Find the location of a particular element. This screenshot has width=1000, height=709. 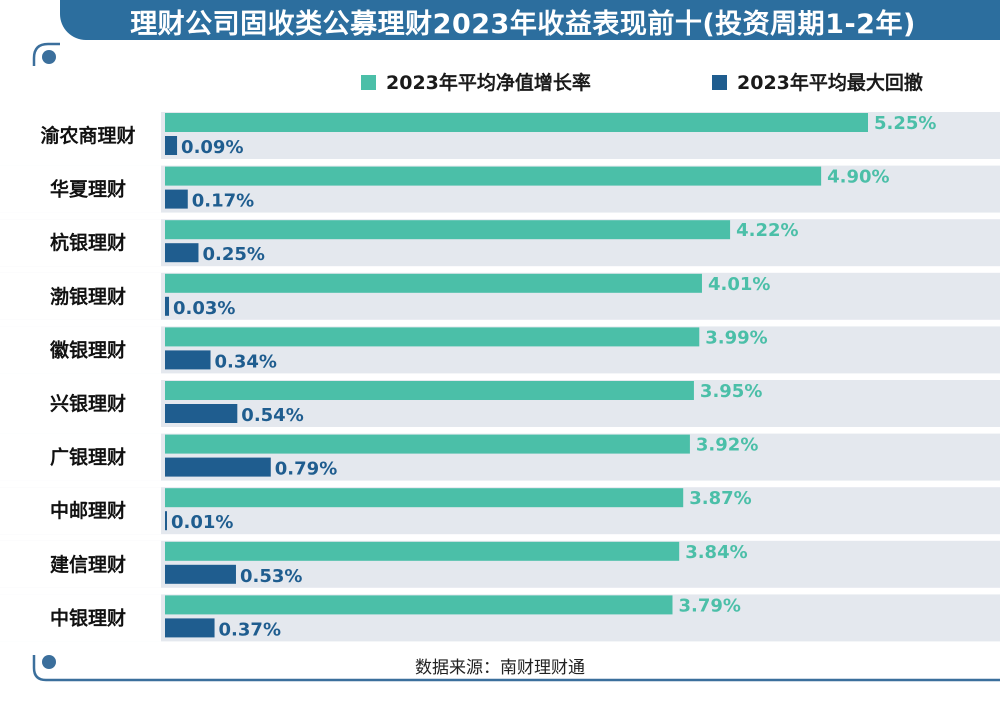

growth-value-label: 3.99% is located at coordinates (736, 337).